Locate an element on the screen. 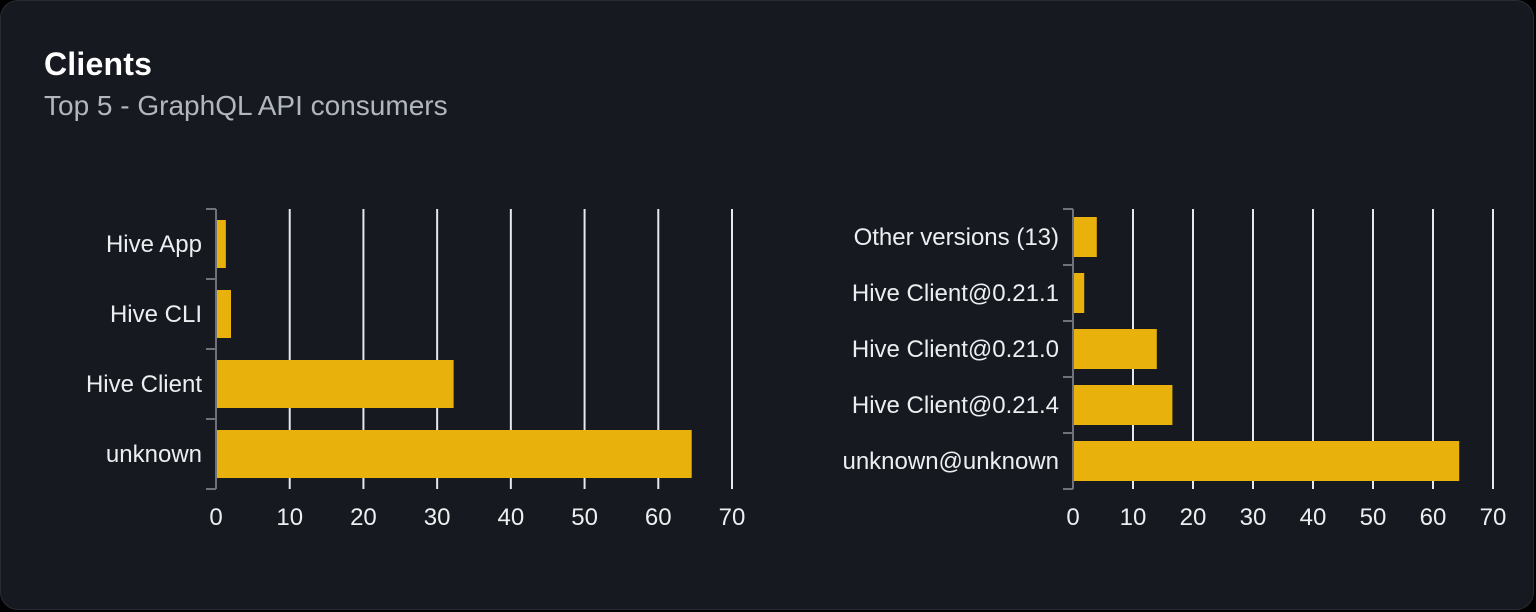  category-label: Hive Client@0.21.4 is located at coordinates (955, 405).